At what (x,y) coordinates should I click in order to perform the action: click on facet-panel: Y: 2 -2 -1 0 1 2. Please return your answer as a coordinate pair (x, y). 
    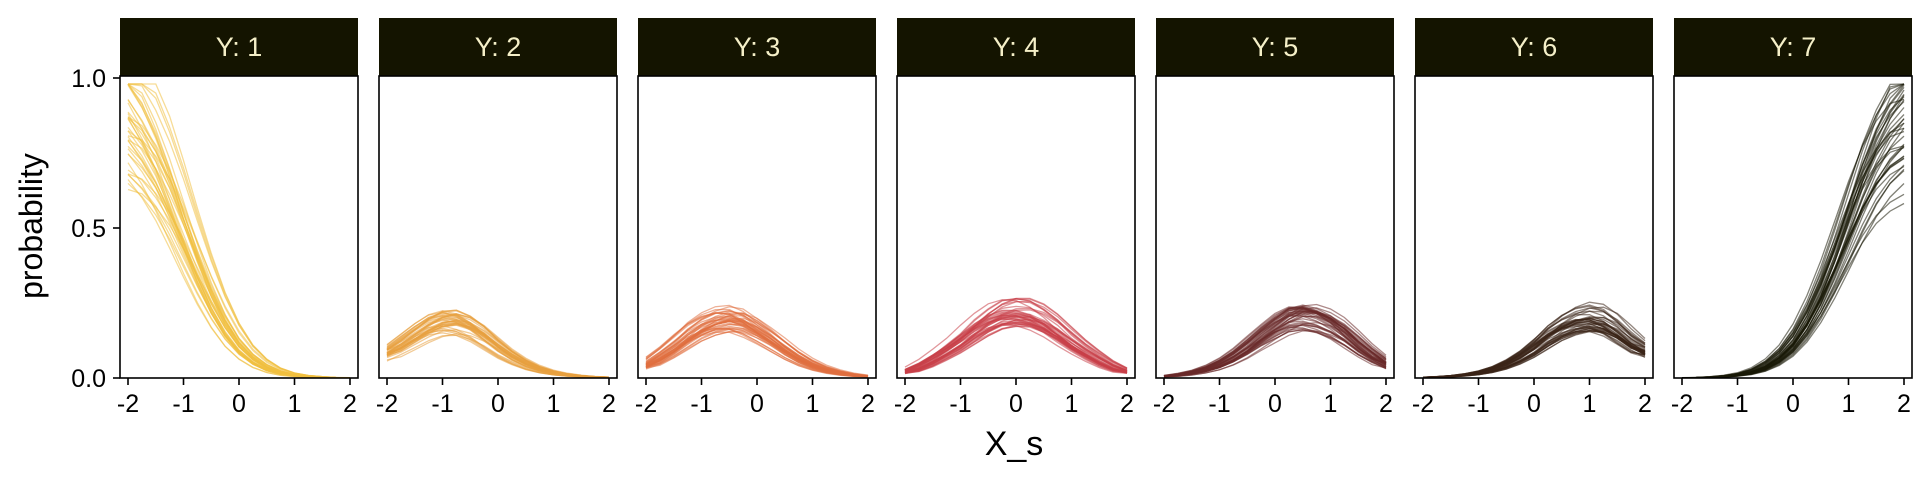
    Looking at the image, I should click on (497, 218).